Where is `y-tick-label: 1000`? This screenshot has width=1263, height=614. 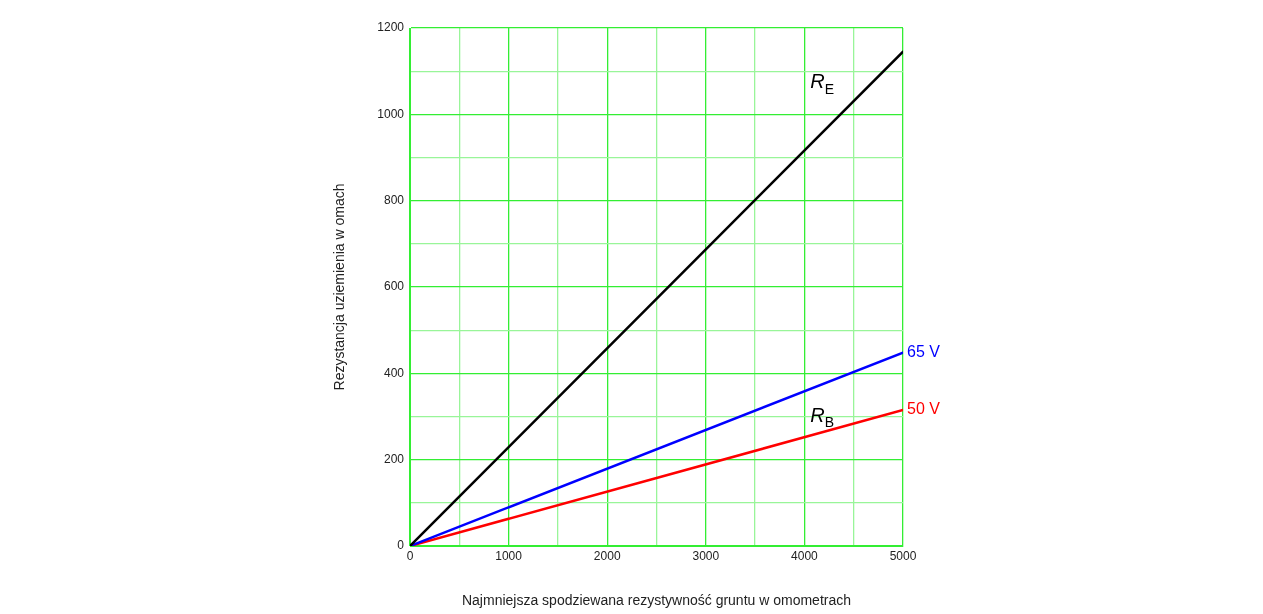 y-tick-label: 1000 is located at coordinates (391, 113).